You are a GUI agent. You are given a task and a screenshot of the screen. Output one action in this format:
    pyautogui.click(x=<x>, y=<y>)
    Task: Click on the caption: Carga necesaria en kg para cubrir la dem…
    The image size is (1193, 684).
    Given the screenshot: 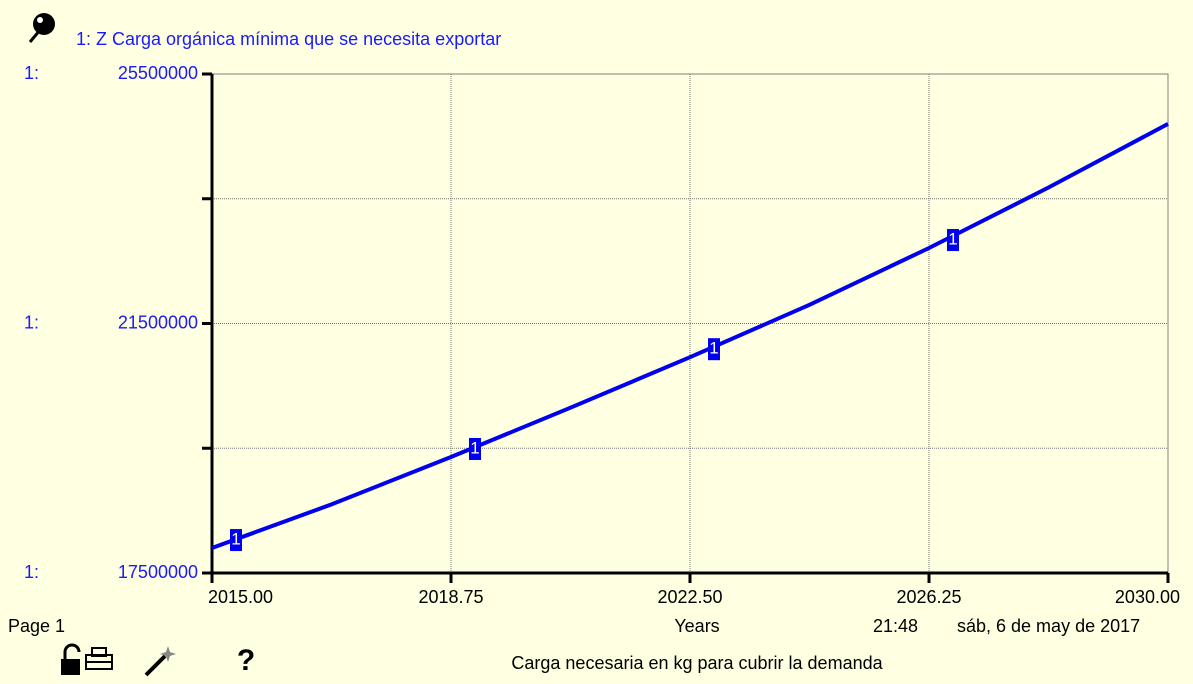 What is the action you would take?
    pyautogui.click(x=697, y=663)
    